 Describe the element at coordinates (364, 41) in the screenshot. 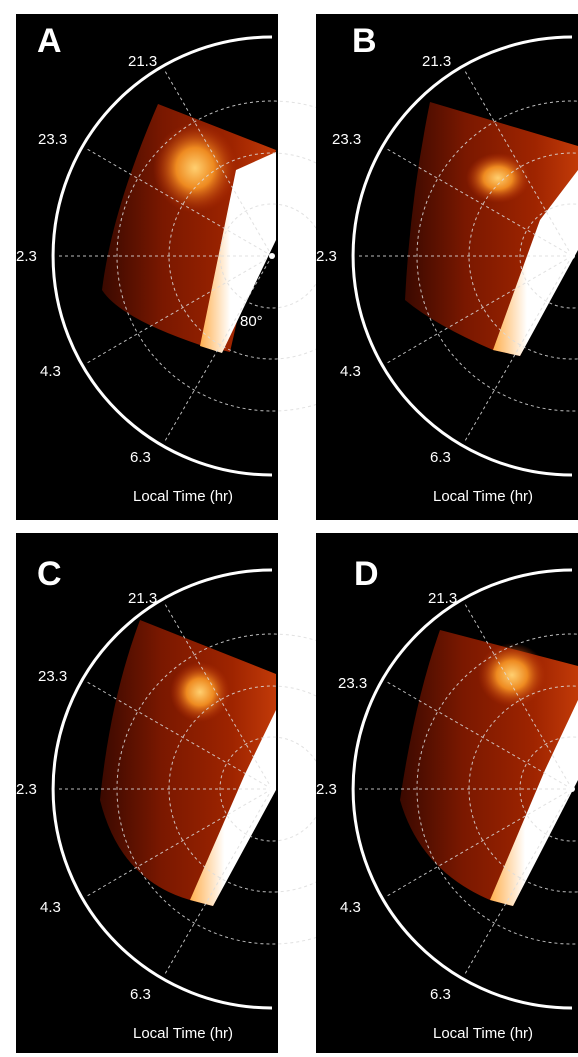

I see `panel-label: B` at that location.